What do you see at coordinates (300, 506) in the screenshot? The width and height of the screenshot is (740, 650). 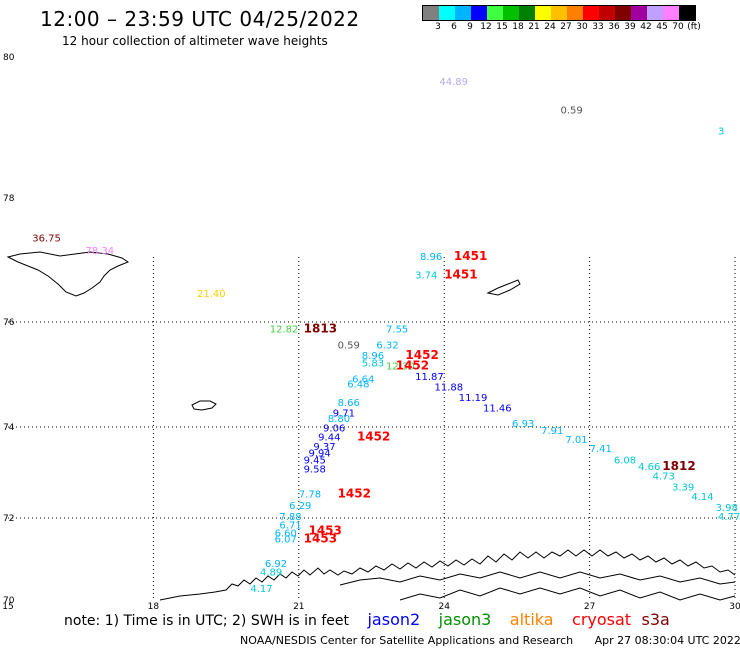 I see `wave-height-label: 6.29` at bounding box center [300, 506].